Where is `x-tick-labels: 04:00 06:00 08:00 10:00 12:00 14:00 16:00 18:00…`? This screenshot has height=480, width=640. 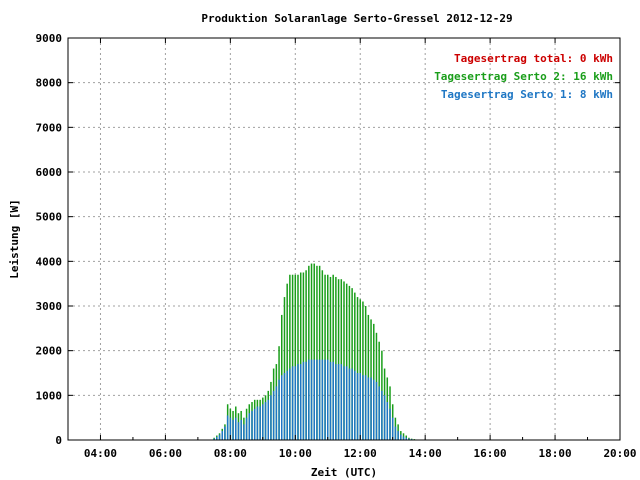 x-tick-labels: 04:00 06:00 08:00 10:00 12:00 14:00 16:00 18:00… is located at coordinates (360, 453).